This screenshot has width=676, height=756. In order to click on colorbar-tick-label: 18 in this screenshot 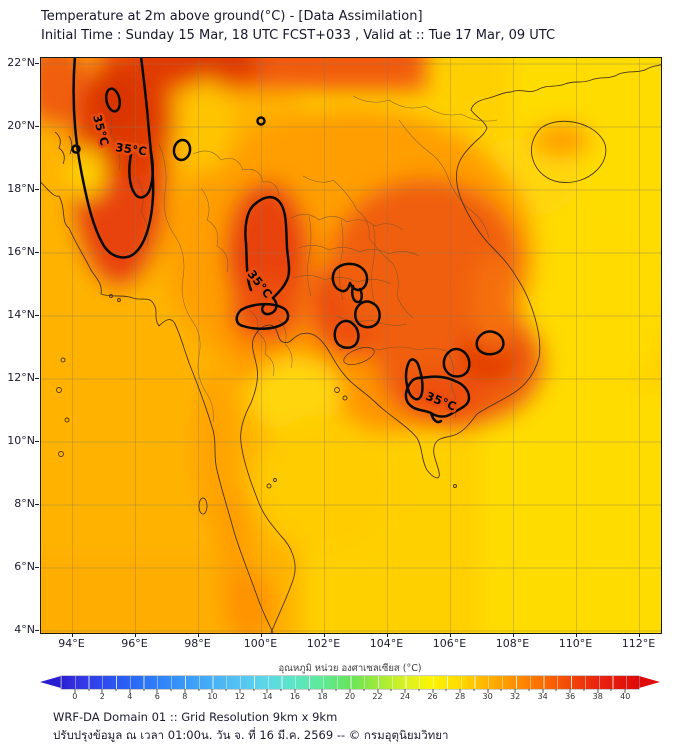, I will do `click(322, 696)`.